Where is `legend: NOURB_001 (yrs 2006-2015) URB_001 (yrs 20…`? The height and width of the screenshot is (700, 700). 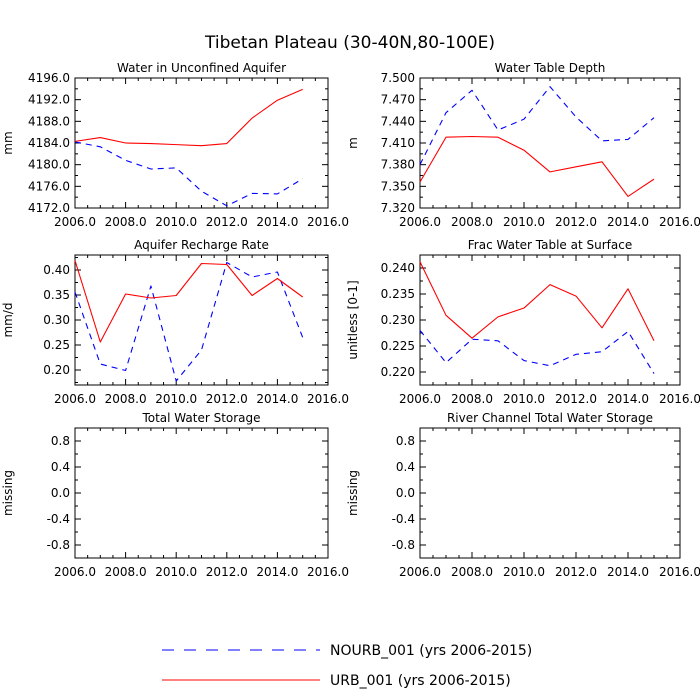
legend: NOURB_001 (yrs 2006-2015) URB_001 (yrs 20… is located at coordinates (347, 666).